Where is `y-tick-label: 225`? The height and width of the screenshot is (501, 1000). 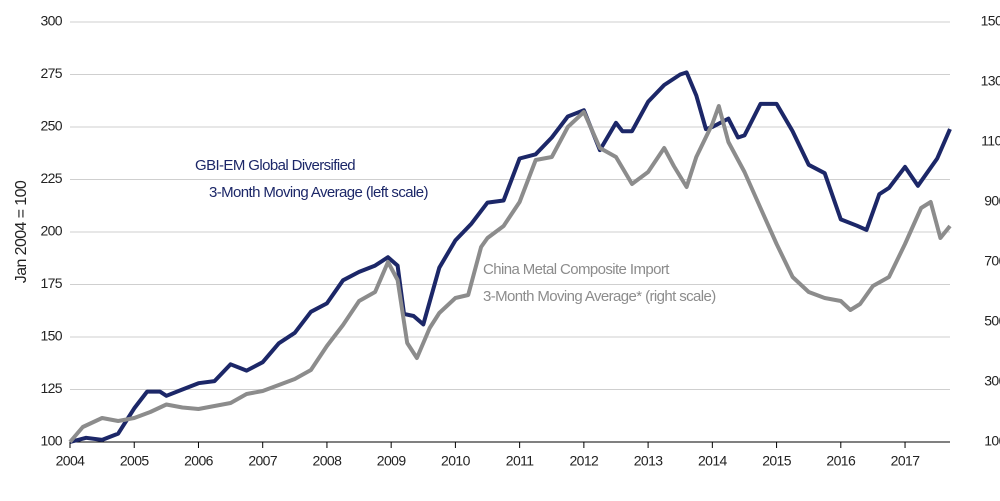
y-tick-label: 225 is located at coordinates (51, 178).